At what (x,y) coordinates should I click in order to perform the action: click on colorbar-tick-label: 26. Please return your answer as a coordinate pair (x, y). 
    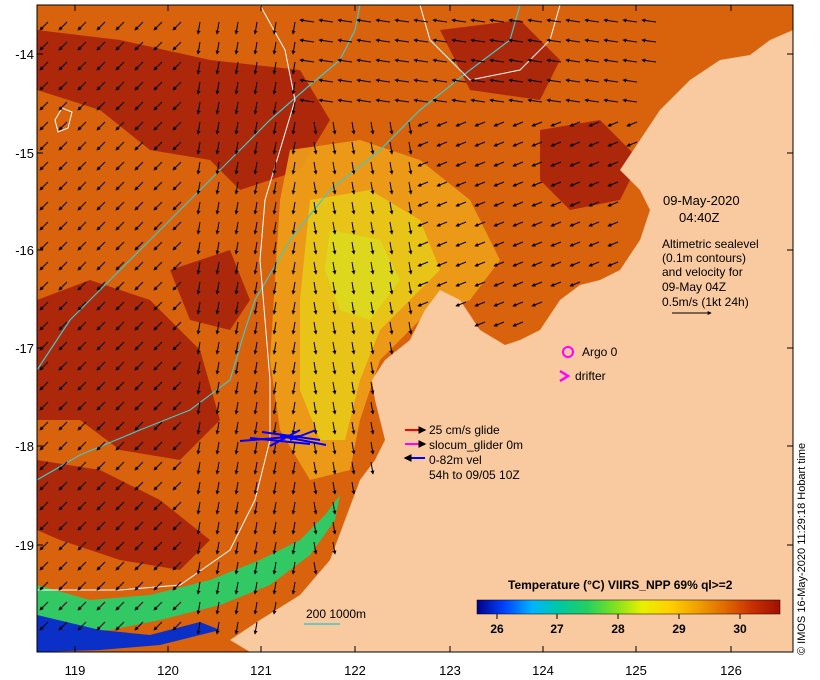
    Looking at the image, I should click on (497, 629).